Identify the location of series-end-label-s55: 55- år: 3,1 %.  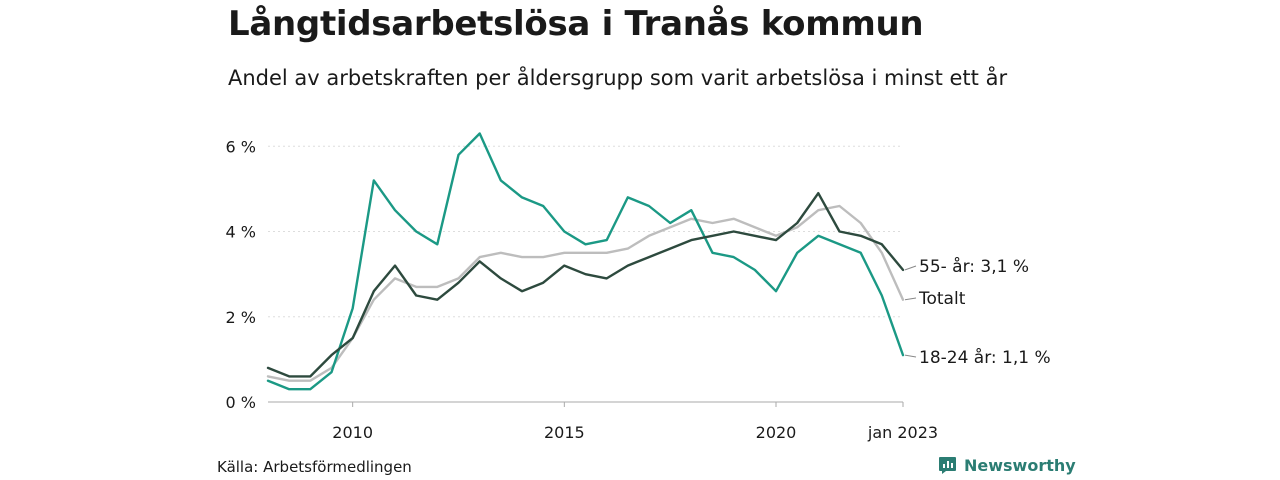
(974, 266).